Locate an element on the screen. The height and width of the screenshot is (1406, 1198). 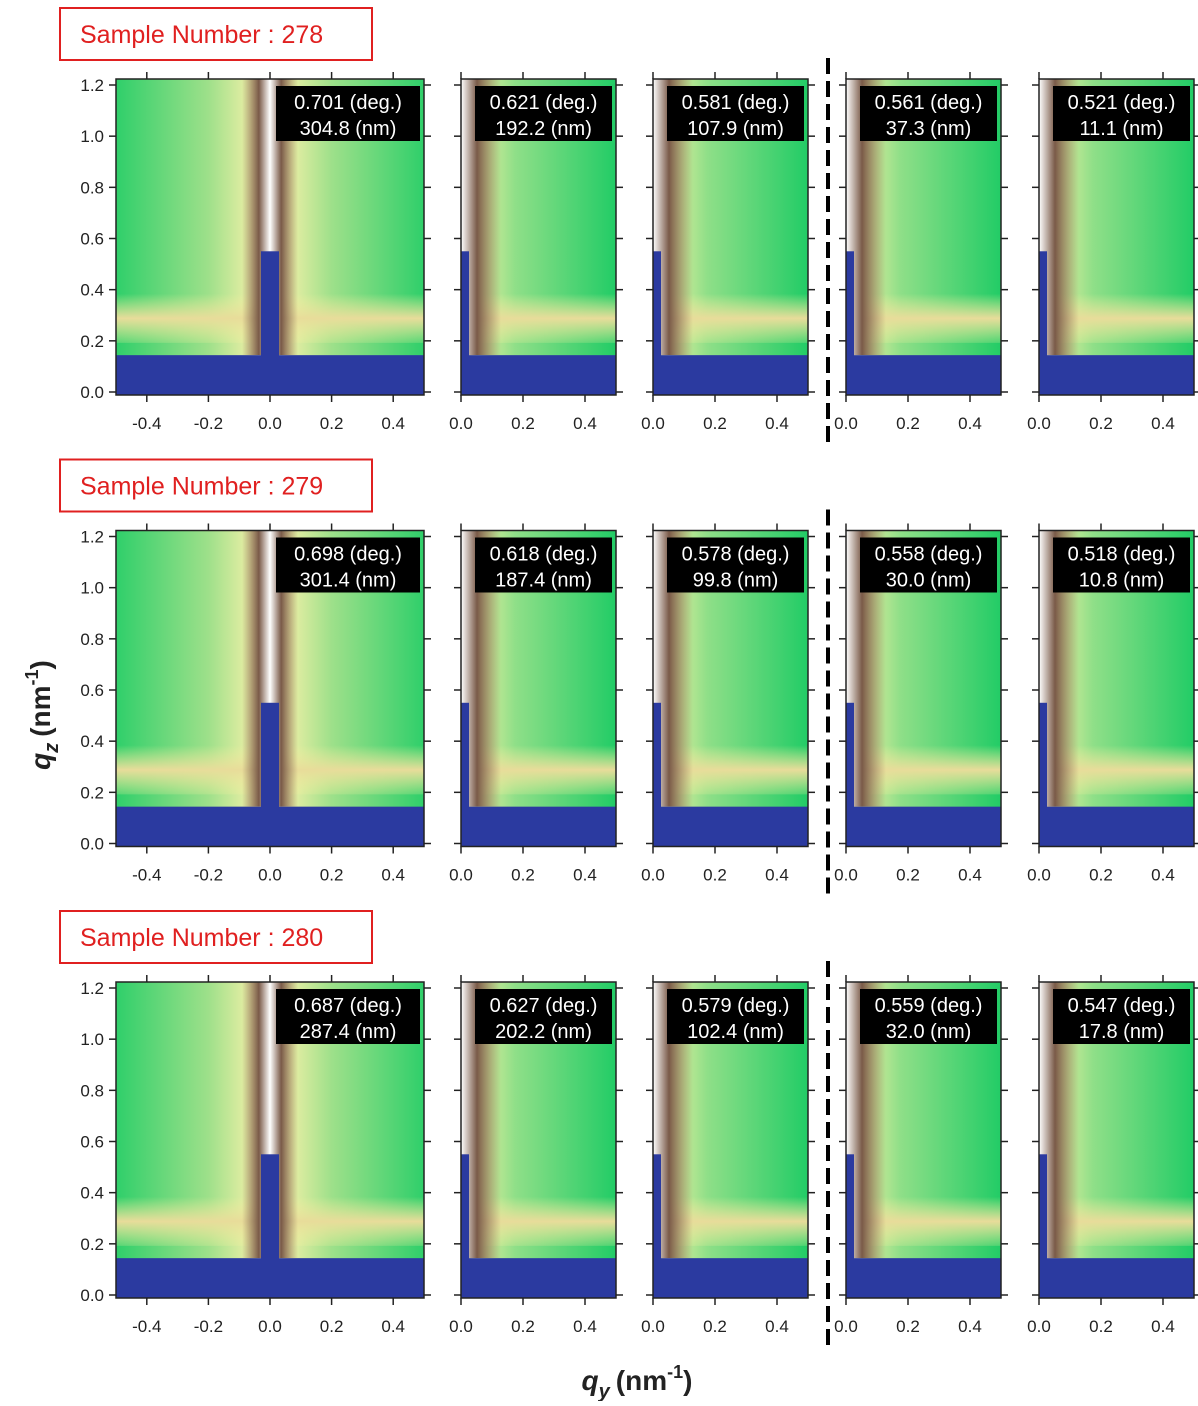
thickness-label: 17.8 (nm) is located at coordinates (1122, 1032).